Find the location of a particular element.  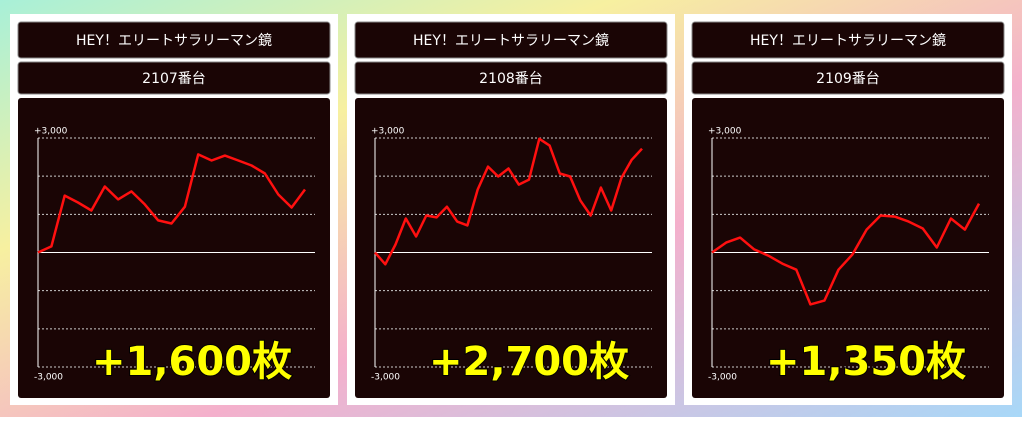

panel-subtitle: 2107番台 is located at coordinates (174, 79).